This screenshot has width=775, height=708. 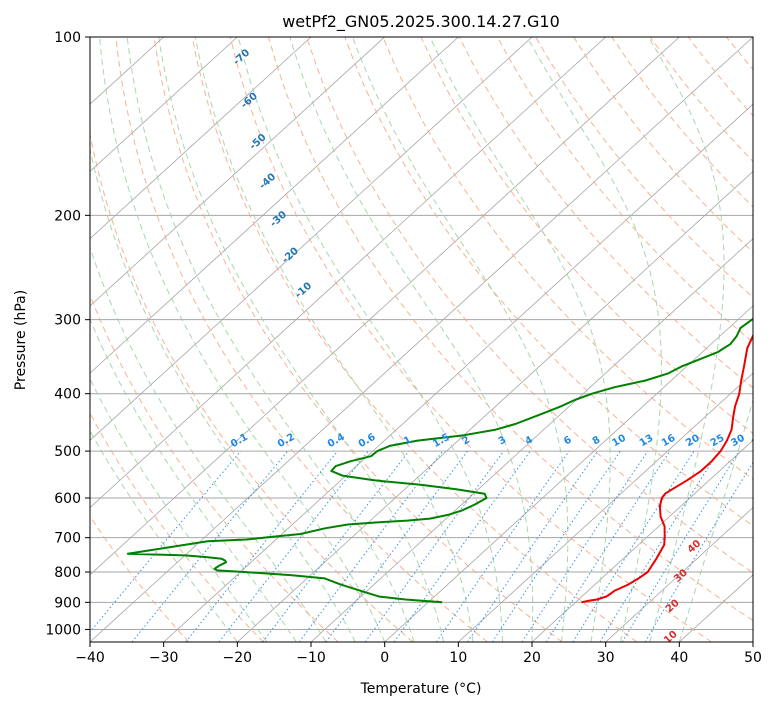 I want to click on y-tick-label: 100, so click(x=67, y=38).